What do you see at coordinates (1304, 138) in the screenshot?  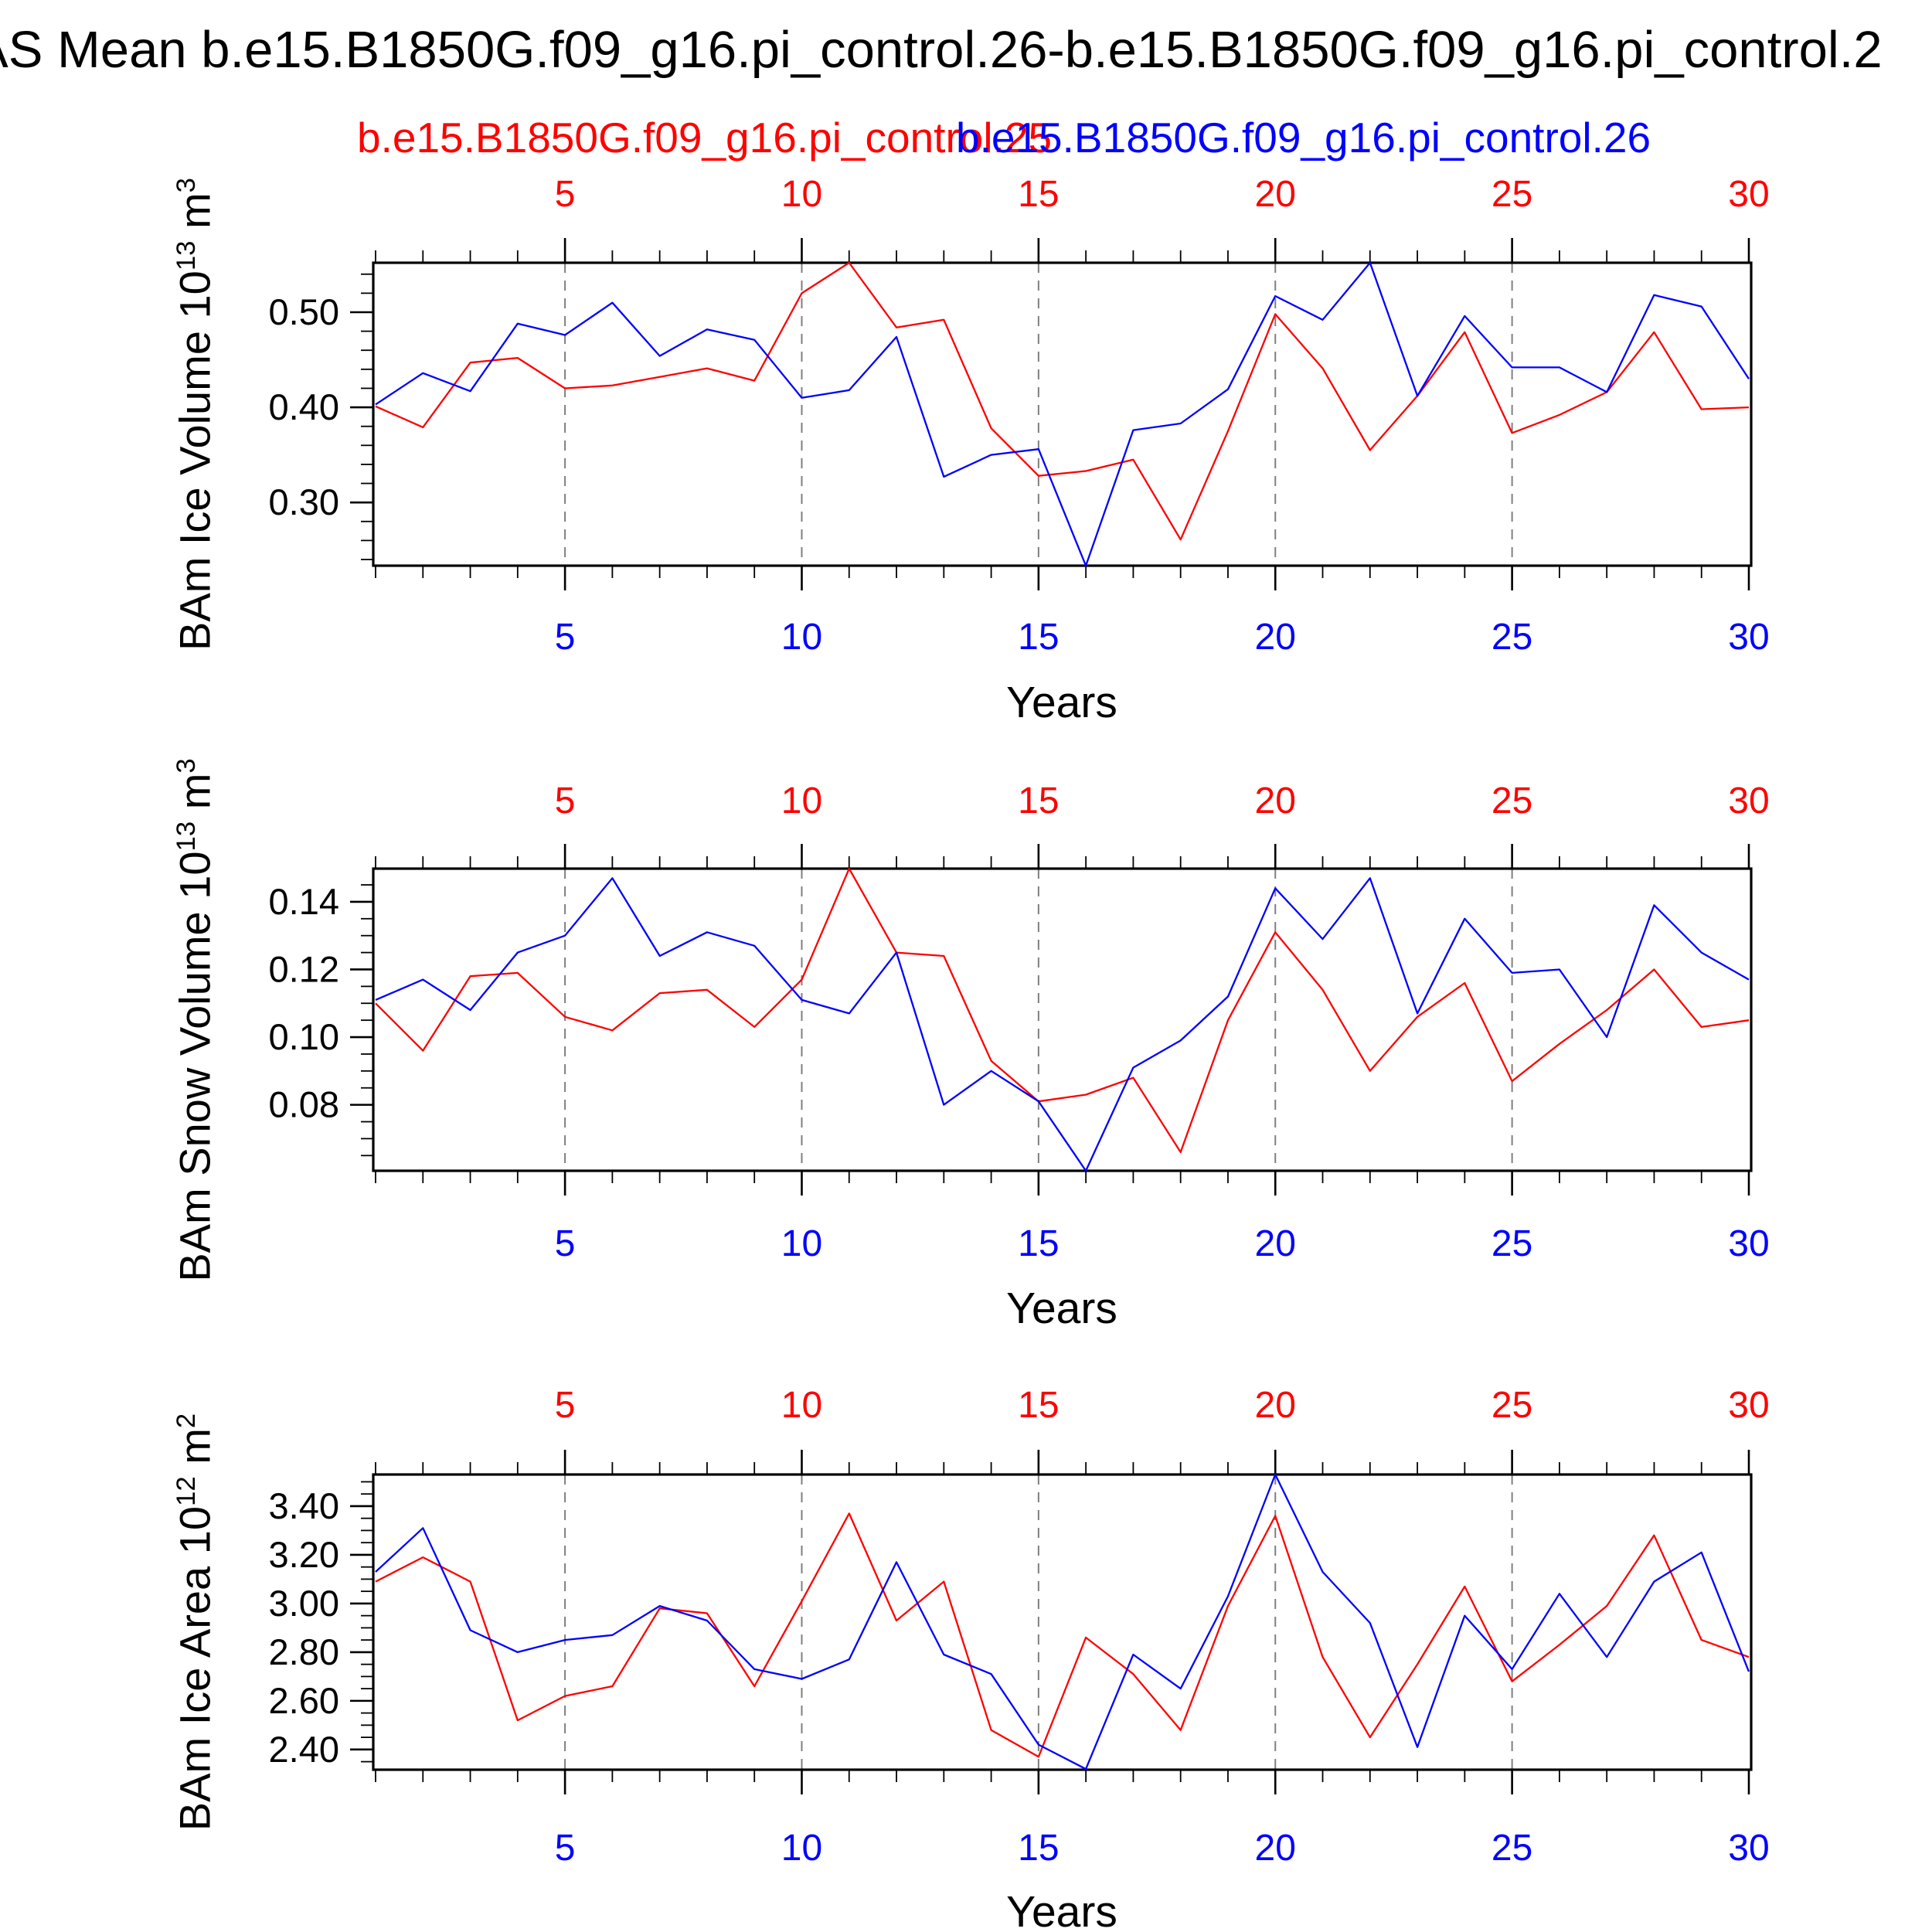 I see `legend-label-run26: b.e15.B1850G.f09_g16.pi_control.26` at bounding box center [1304, 138].